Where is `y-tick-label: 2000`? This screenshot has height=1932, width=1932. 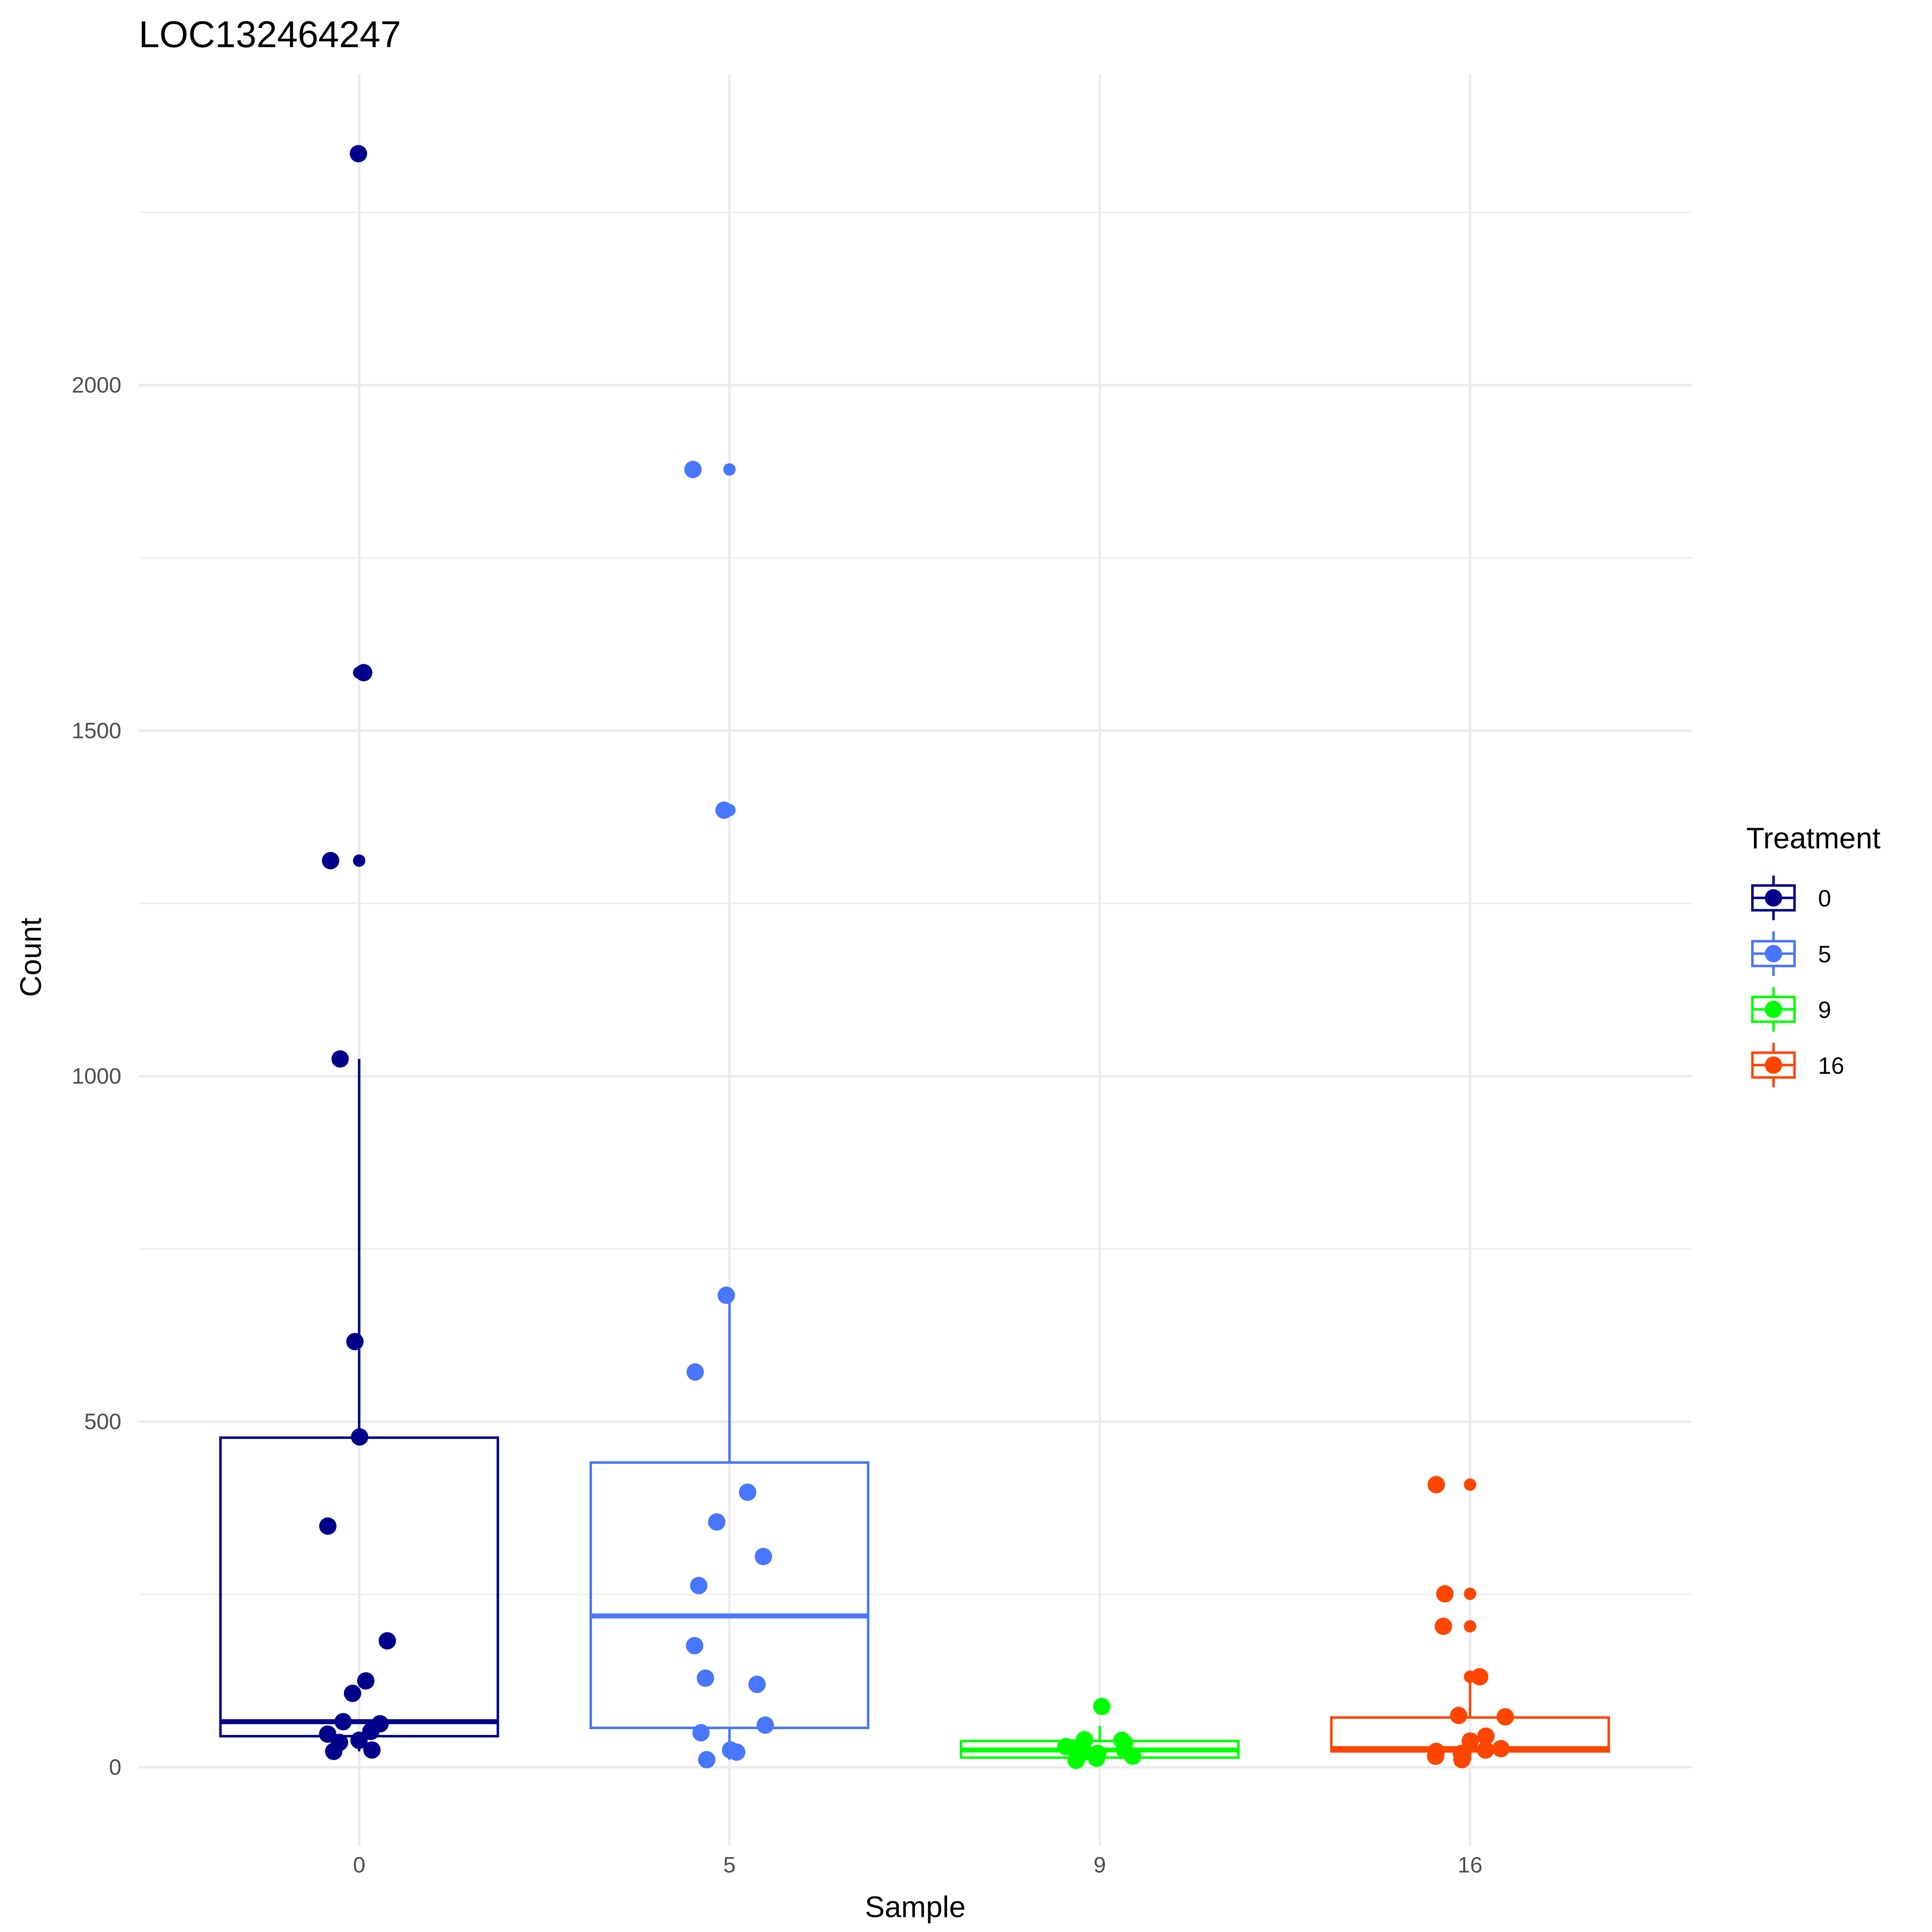
y-tick-label: 2000 is located at coordinates (97, 385).